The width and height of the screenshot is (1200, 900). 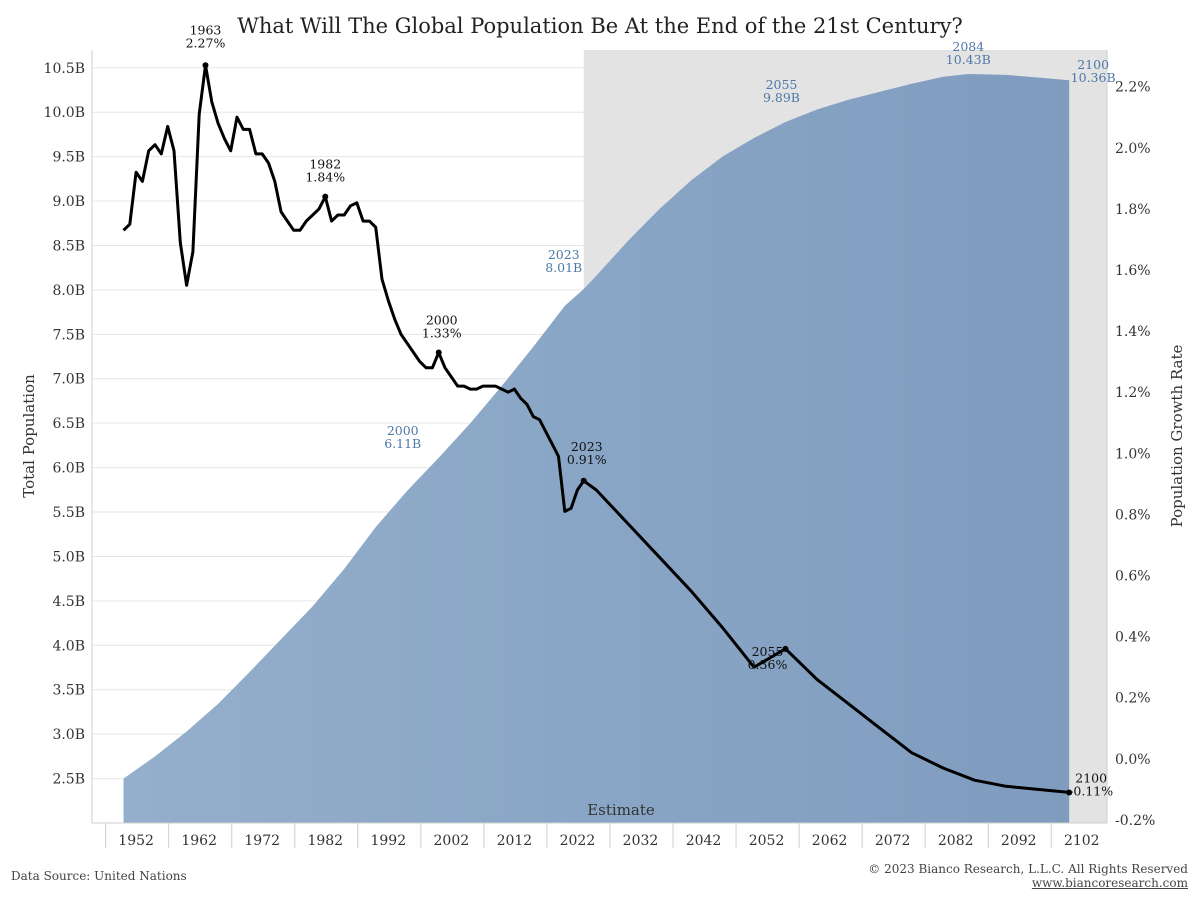 I want to click on y2-tick-label: 1.2%, so click(x=1133, y=393).